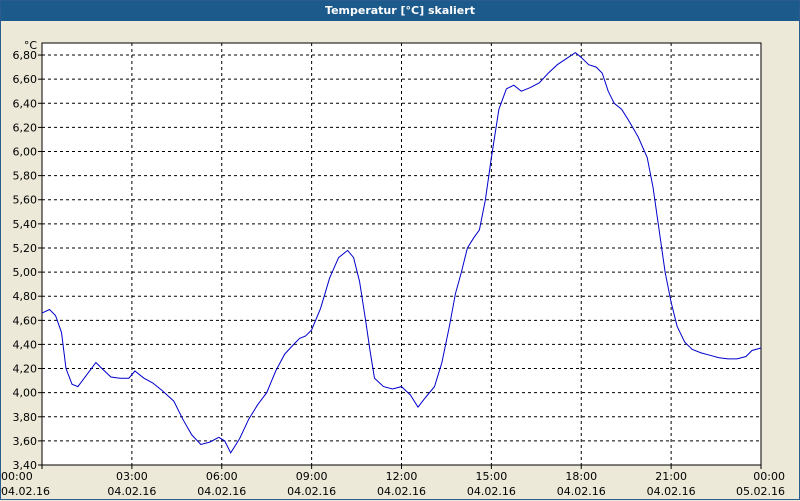 This screenshot has height=501, width=800. What do you see at coordinates (25, 127) in the screenshot?
I see `y-tick-label: 6,20` at bounding box center [25, 127].